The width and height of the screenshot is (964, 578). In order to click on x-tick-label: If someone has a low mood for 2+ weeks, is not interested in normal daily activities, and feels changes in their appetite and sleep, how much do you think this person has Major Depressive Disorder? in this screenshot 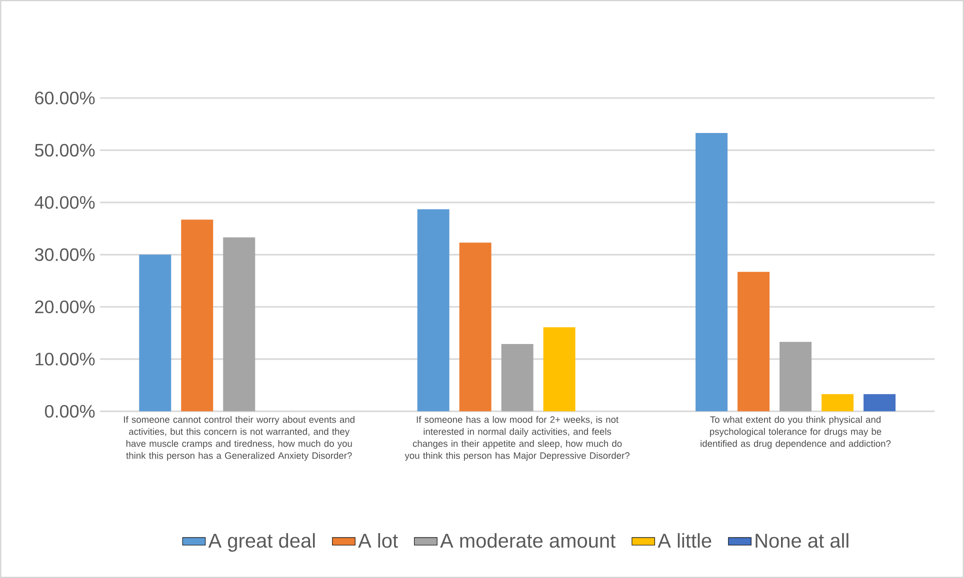, I will do `click(517, 438)`.